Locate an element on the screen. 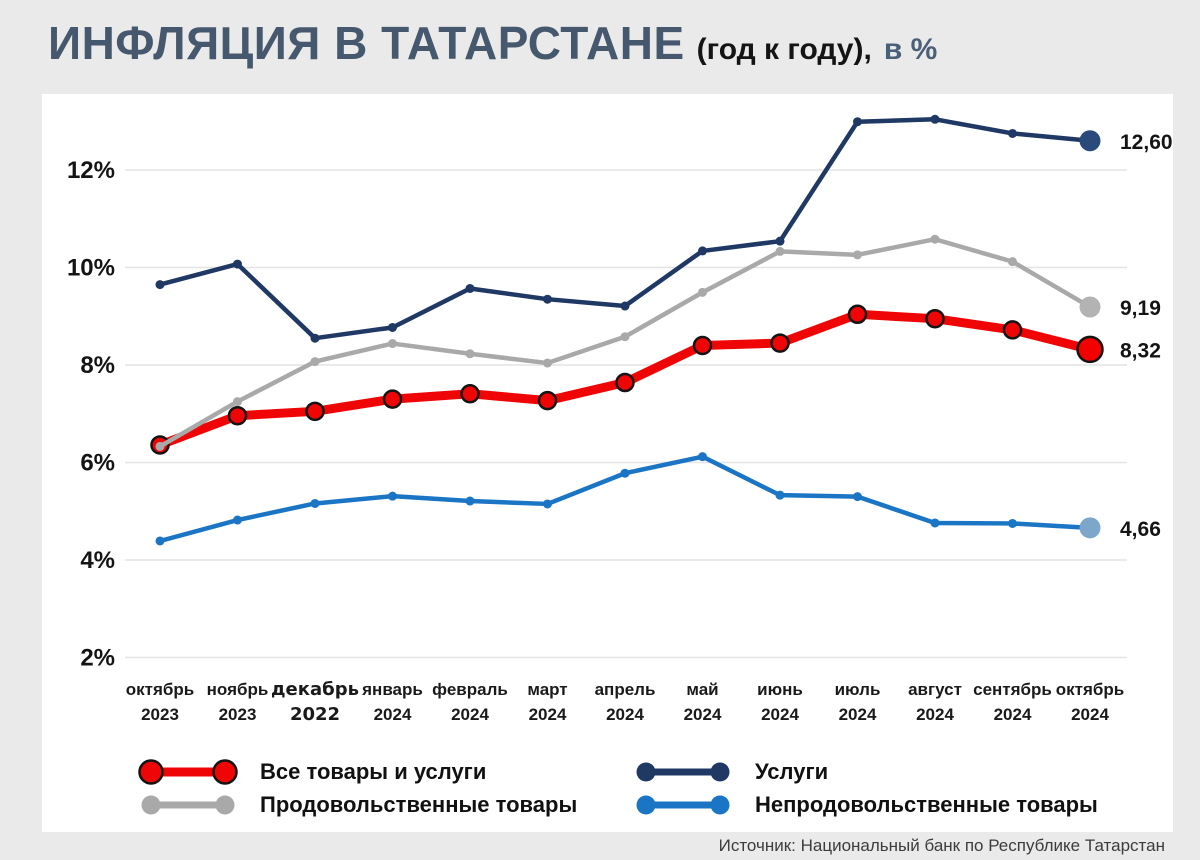 The image size is (1200, 860). x-tick-label: март 2024 is located at coordinates (547, 702).